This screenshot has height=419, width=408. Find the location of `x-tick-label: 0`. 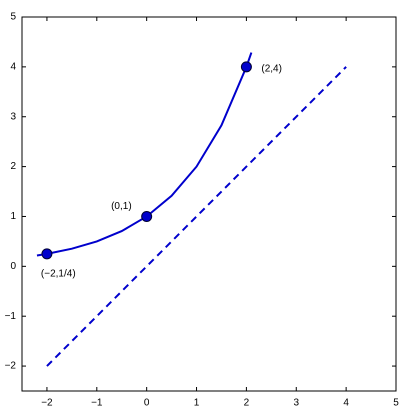

x-tick-label: 0 is located at coordinates (147, 403).